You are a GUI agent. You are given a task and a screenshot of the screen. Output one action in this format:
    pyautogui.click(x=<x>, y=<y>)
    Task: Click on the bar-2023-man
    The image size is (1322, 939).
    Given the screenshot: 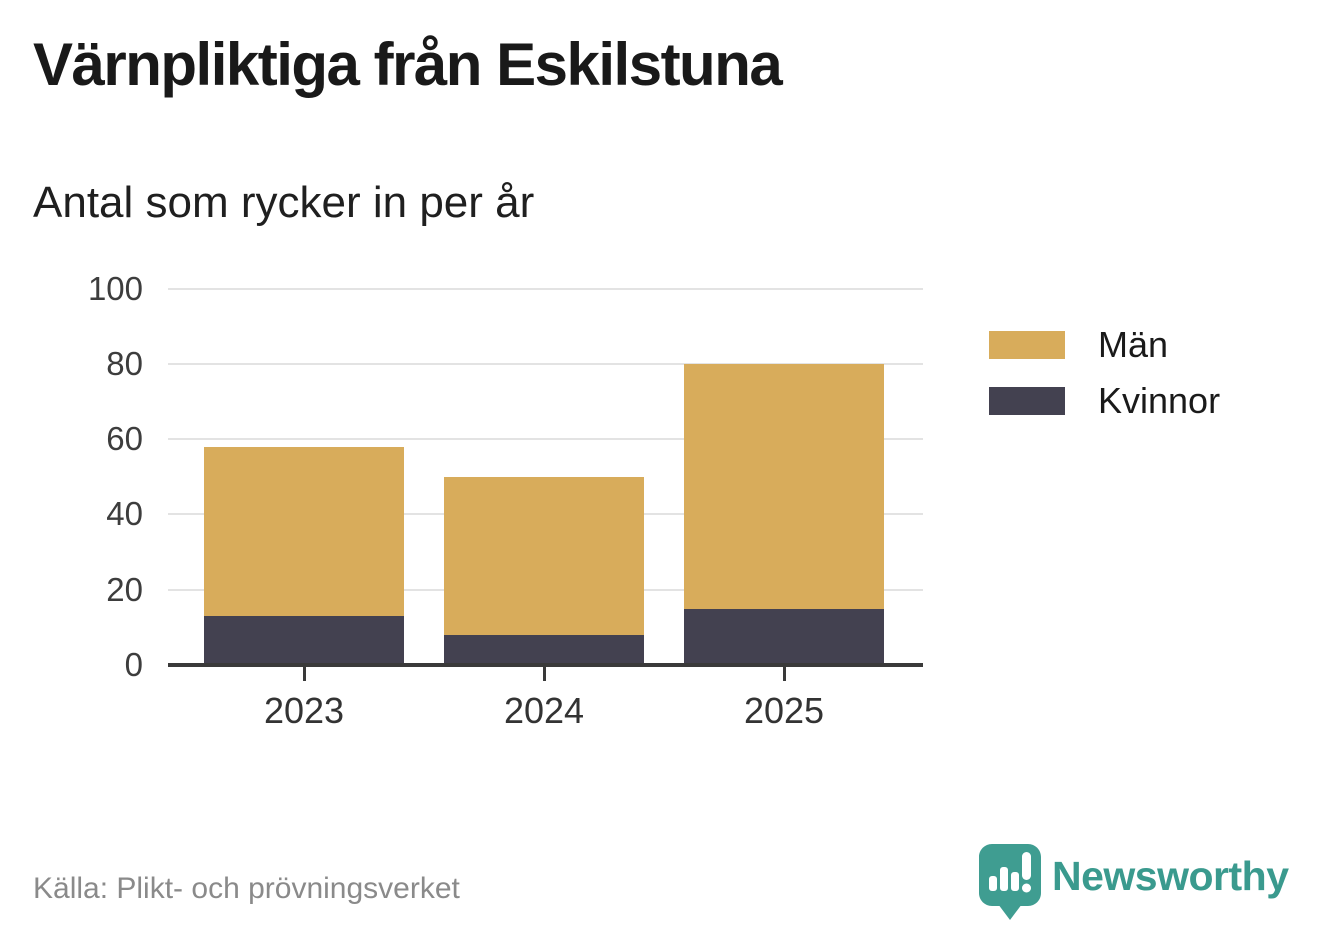 What is the action you would take?
    pyautogui.click(x=304, y=531)
    